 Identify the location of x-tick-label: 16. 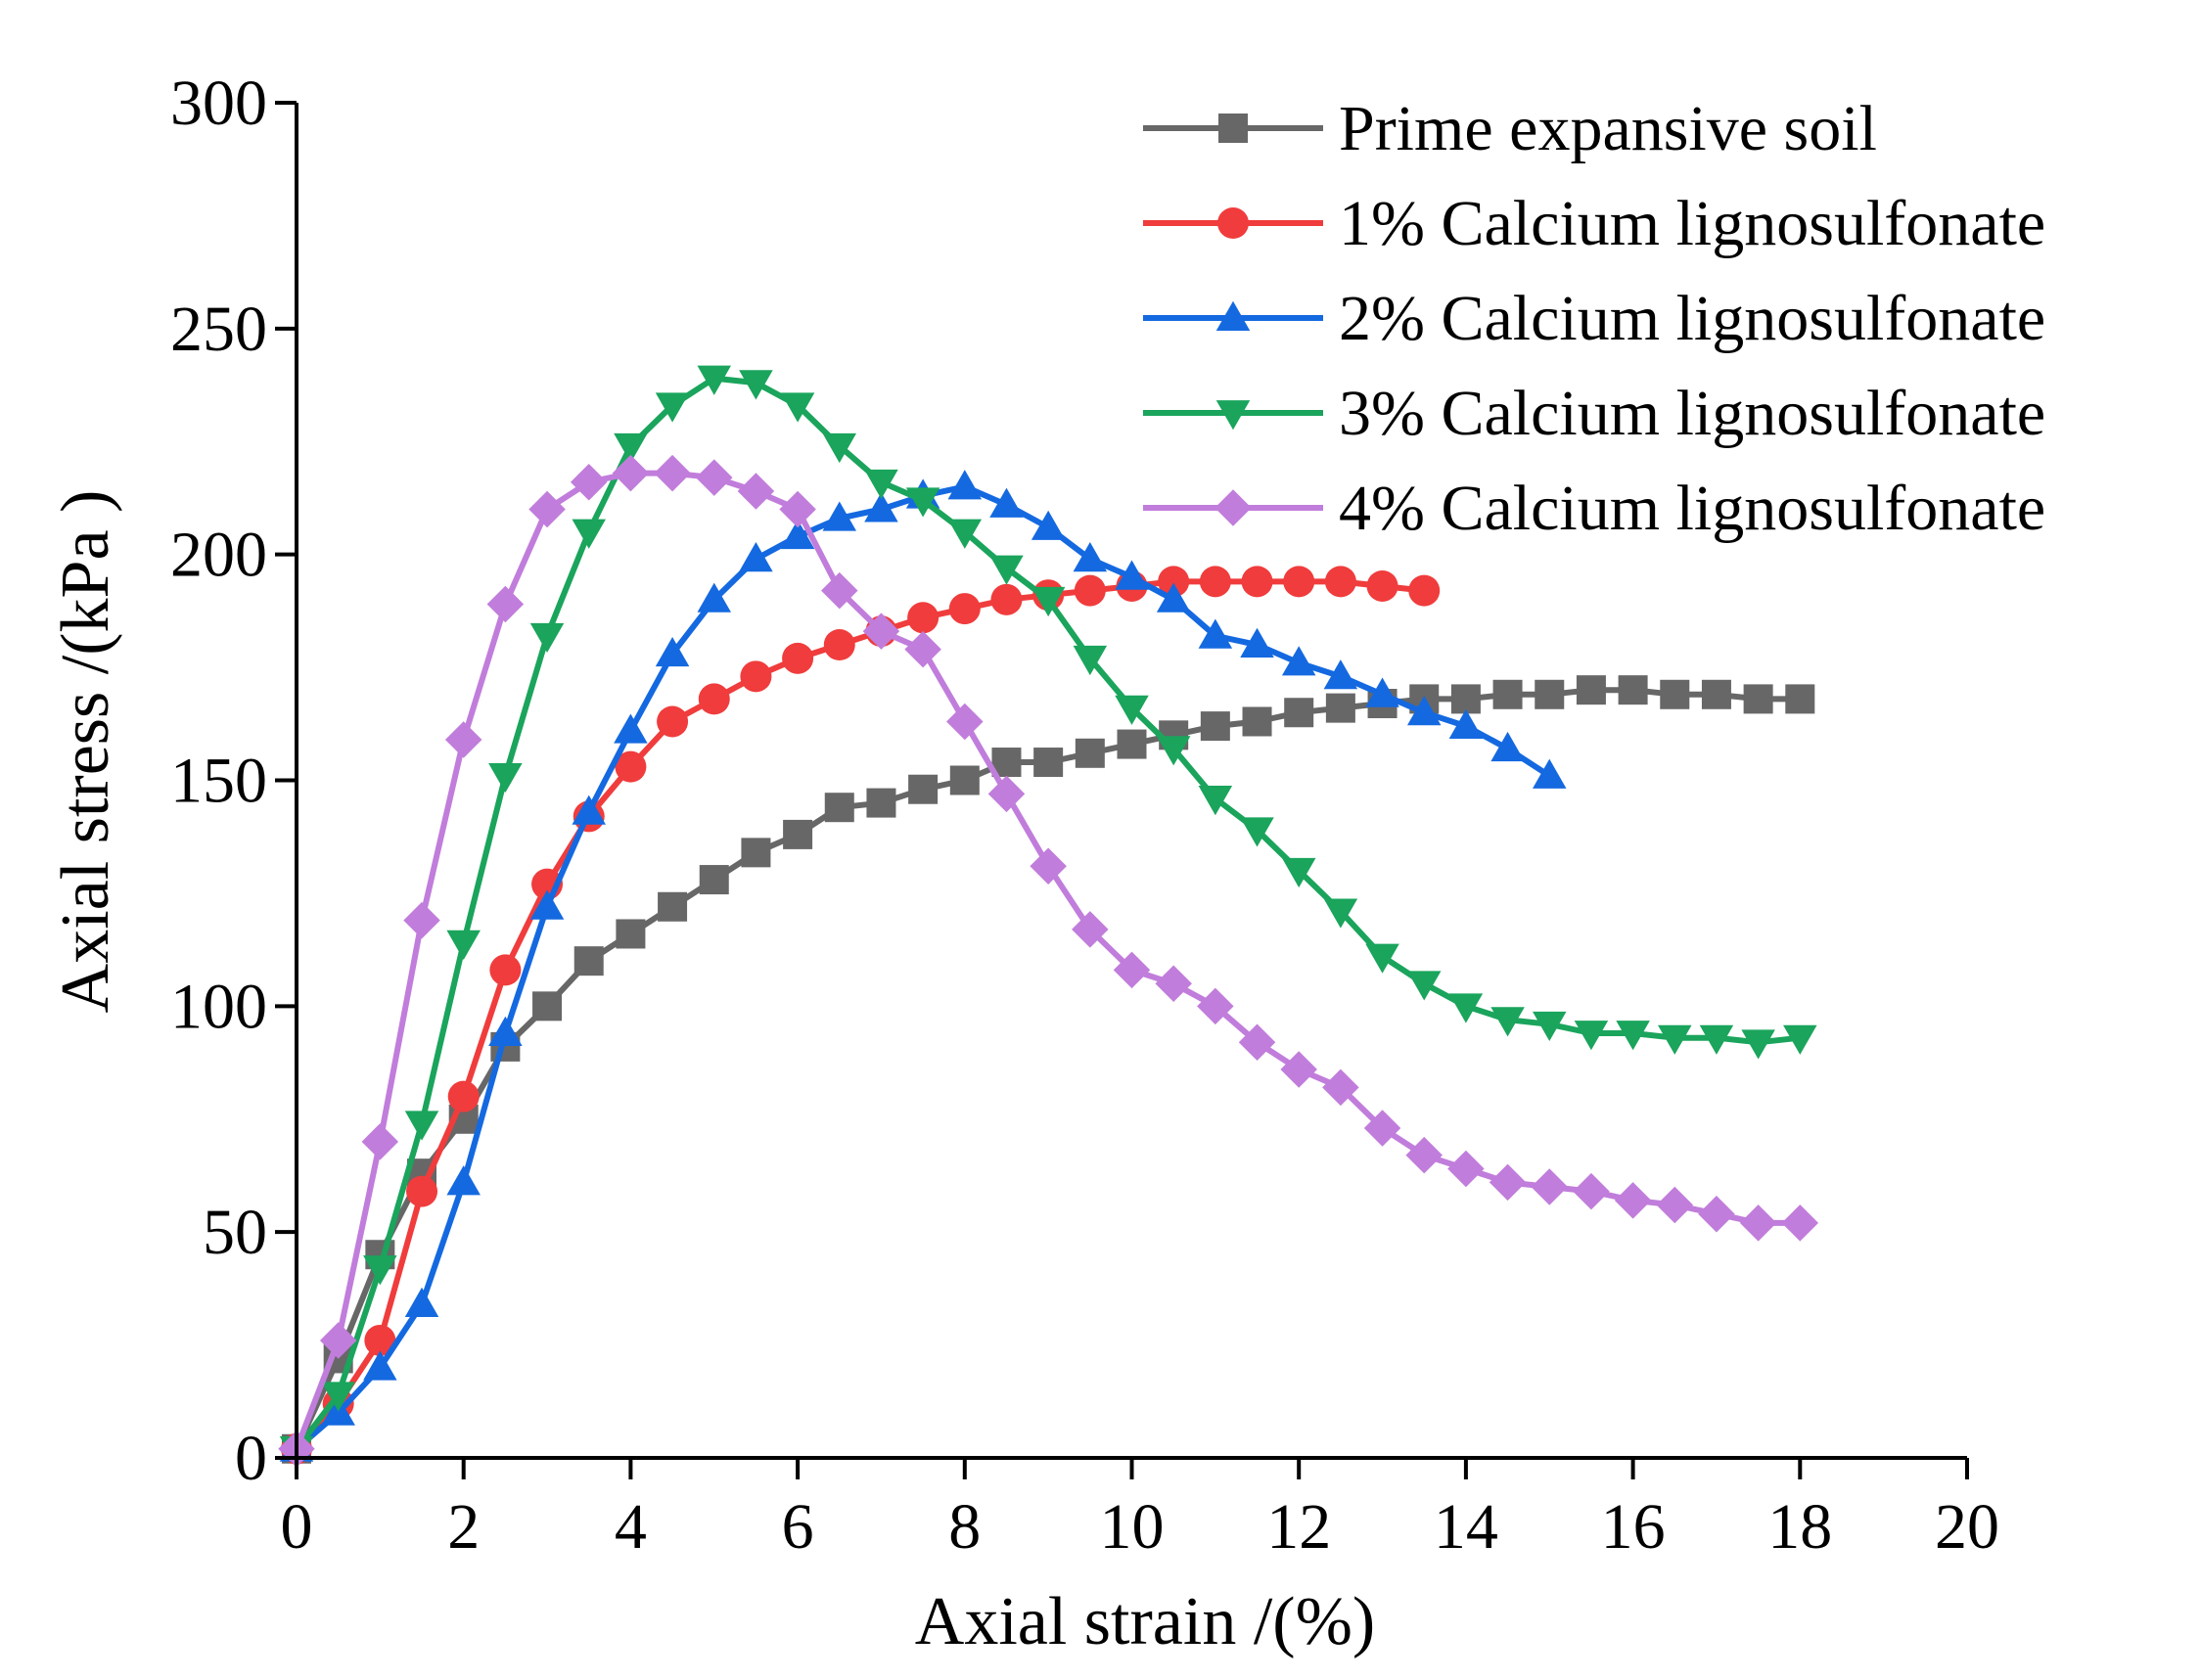
(1633, 1527).